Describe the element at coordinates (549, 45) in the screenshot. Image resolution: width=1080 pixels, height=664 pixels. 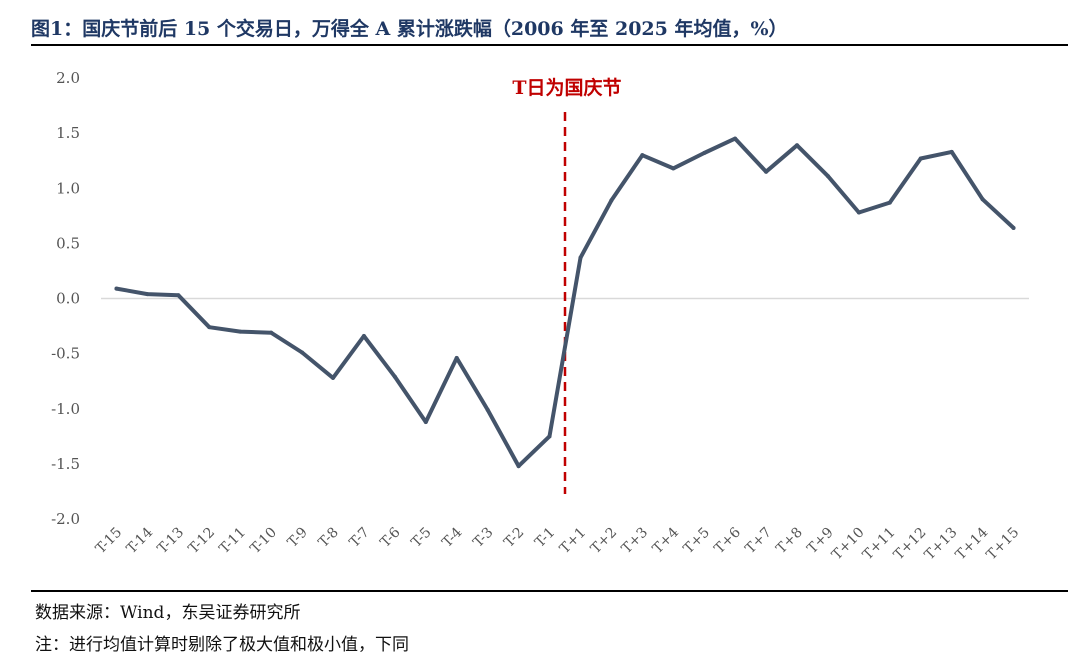
I see `top-divider` at that location.